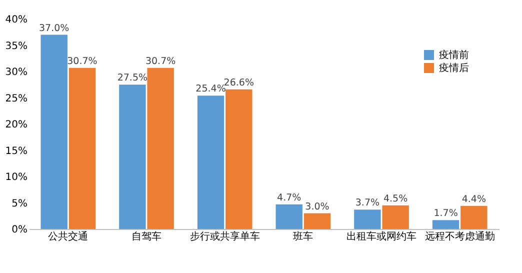 This screenshot has width=522, height=273. Describe the element at coordinates (68, 236) in the screenshot. I see `x-tick-label: 公共交通` at that location.